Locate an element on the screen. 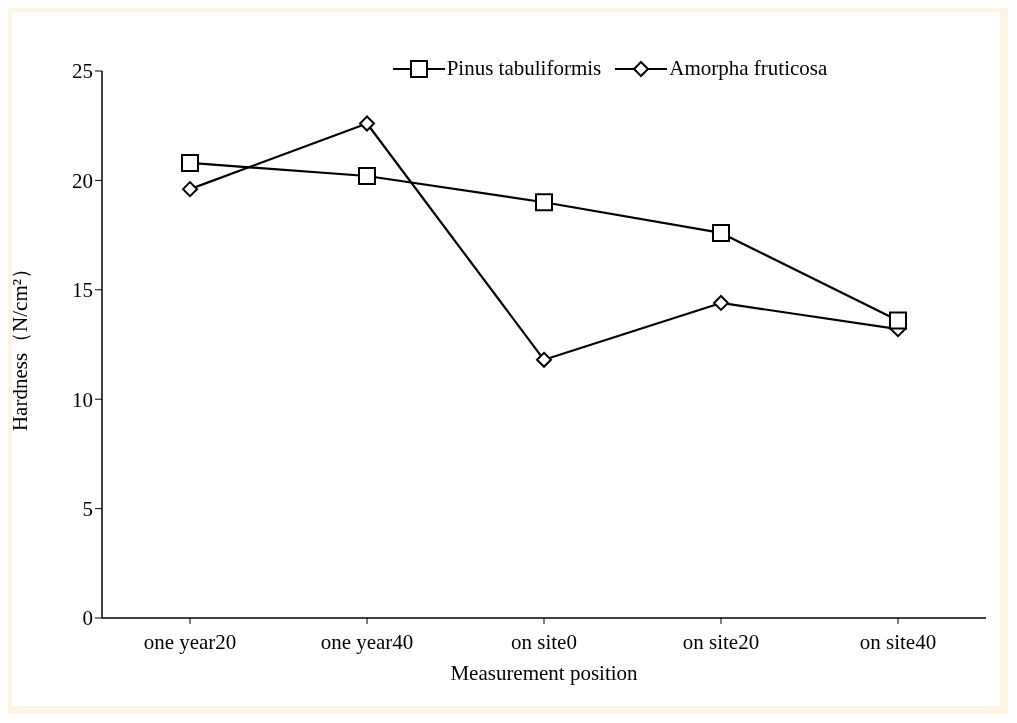  y-tick-label: 5 is located at coordinates (87, 509).